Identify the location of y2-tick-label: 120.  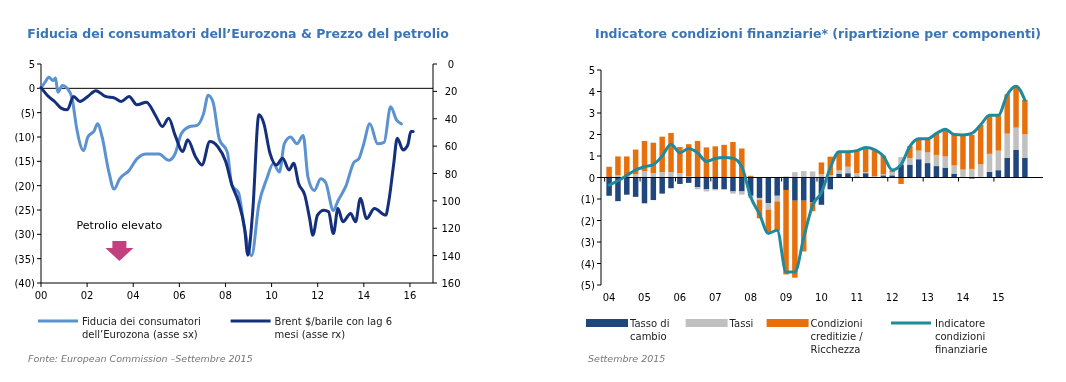
(451, 229).